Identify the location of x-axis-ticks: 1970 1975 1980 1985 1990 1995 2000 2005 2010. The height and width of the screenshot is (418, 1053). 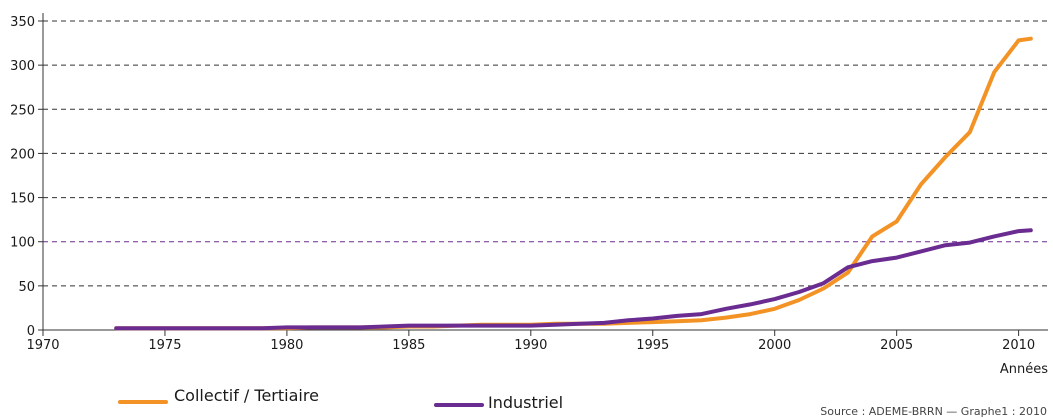
(530, 341).